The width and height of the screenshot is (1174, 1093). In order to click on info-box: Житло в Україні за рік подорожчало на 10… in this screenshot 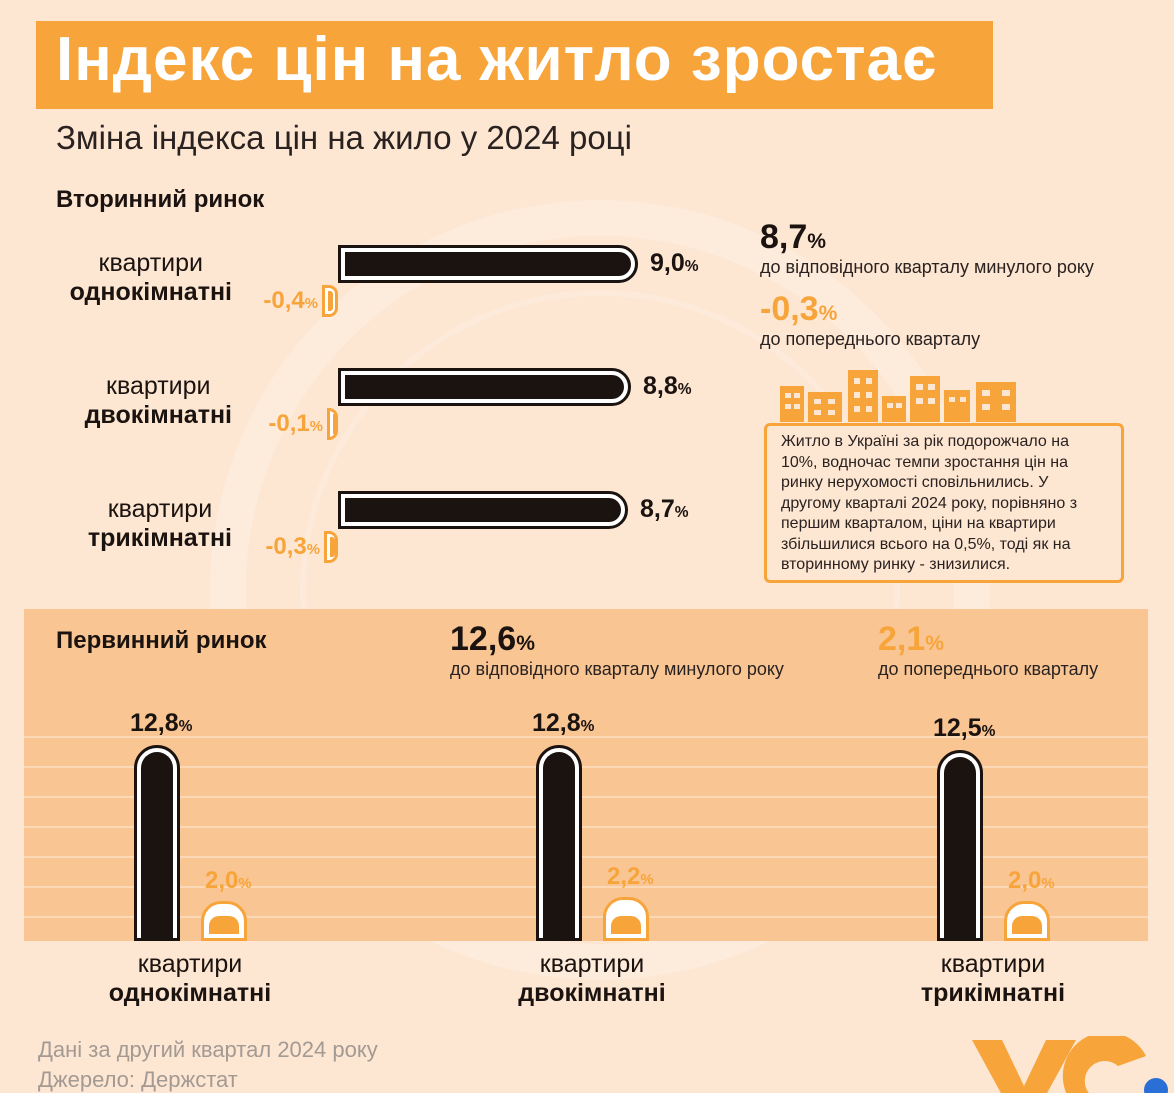, I will do `click(944, 503)`.